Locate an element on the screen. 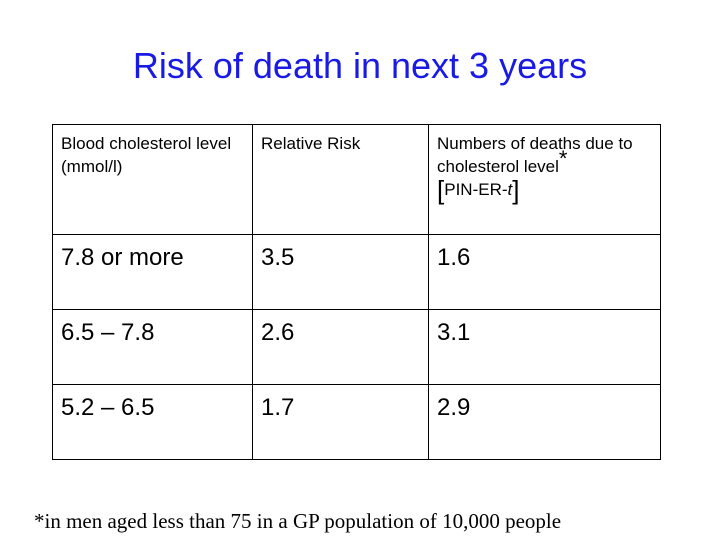  reference-italic: t is located at coordinates (510, 189).